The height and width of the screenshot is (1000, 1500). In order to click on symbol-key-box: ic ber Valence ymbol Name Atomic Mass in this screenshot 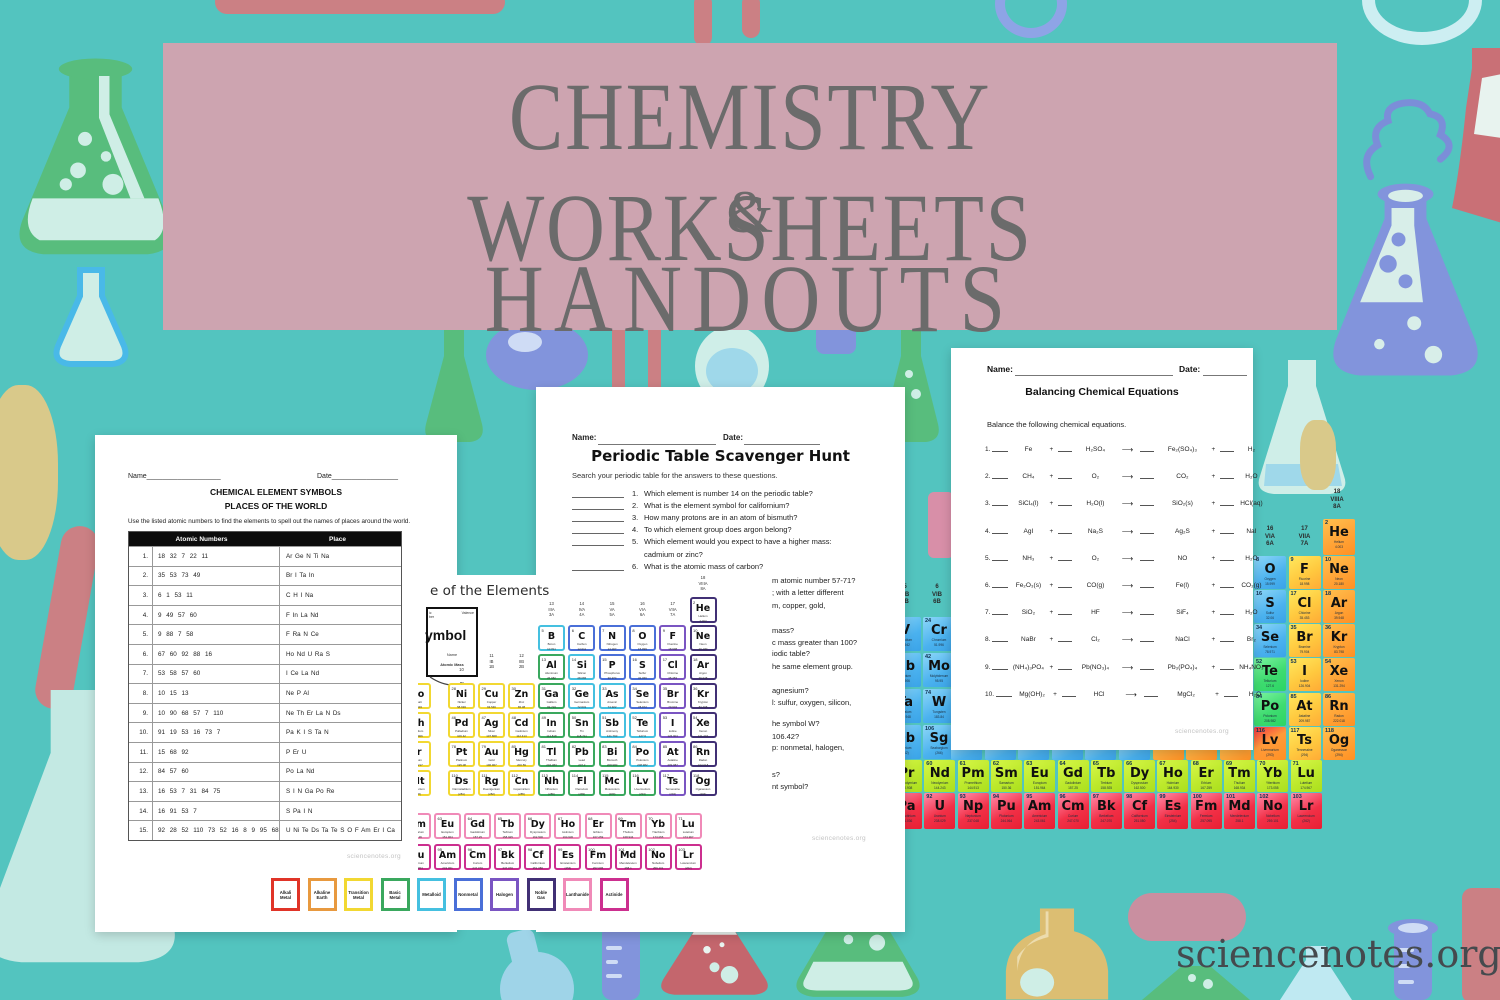, I will do `click(451, 642)`.